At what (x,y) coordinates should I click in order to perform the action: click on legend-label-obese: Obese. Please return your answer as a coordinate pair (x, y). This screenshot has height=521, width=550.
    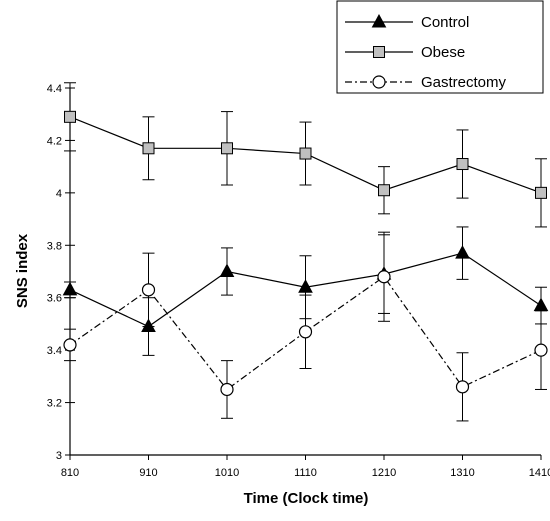
    Looking at the image, I should click on (443, 52).